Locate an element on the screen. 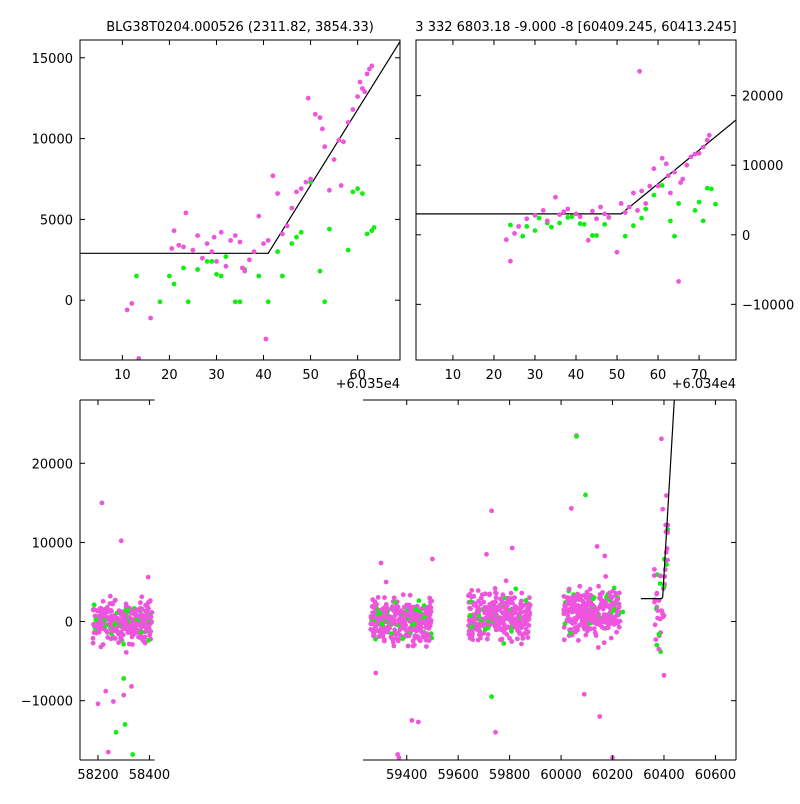  panel3-xtick-label: 59800 is located at coordinates (509, 775).